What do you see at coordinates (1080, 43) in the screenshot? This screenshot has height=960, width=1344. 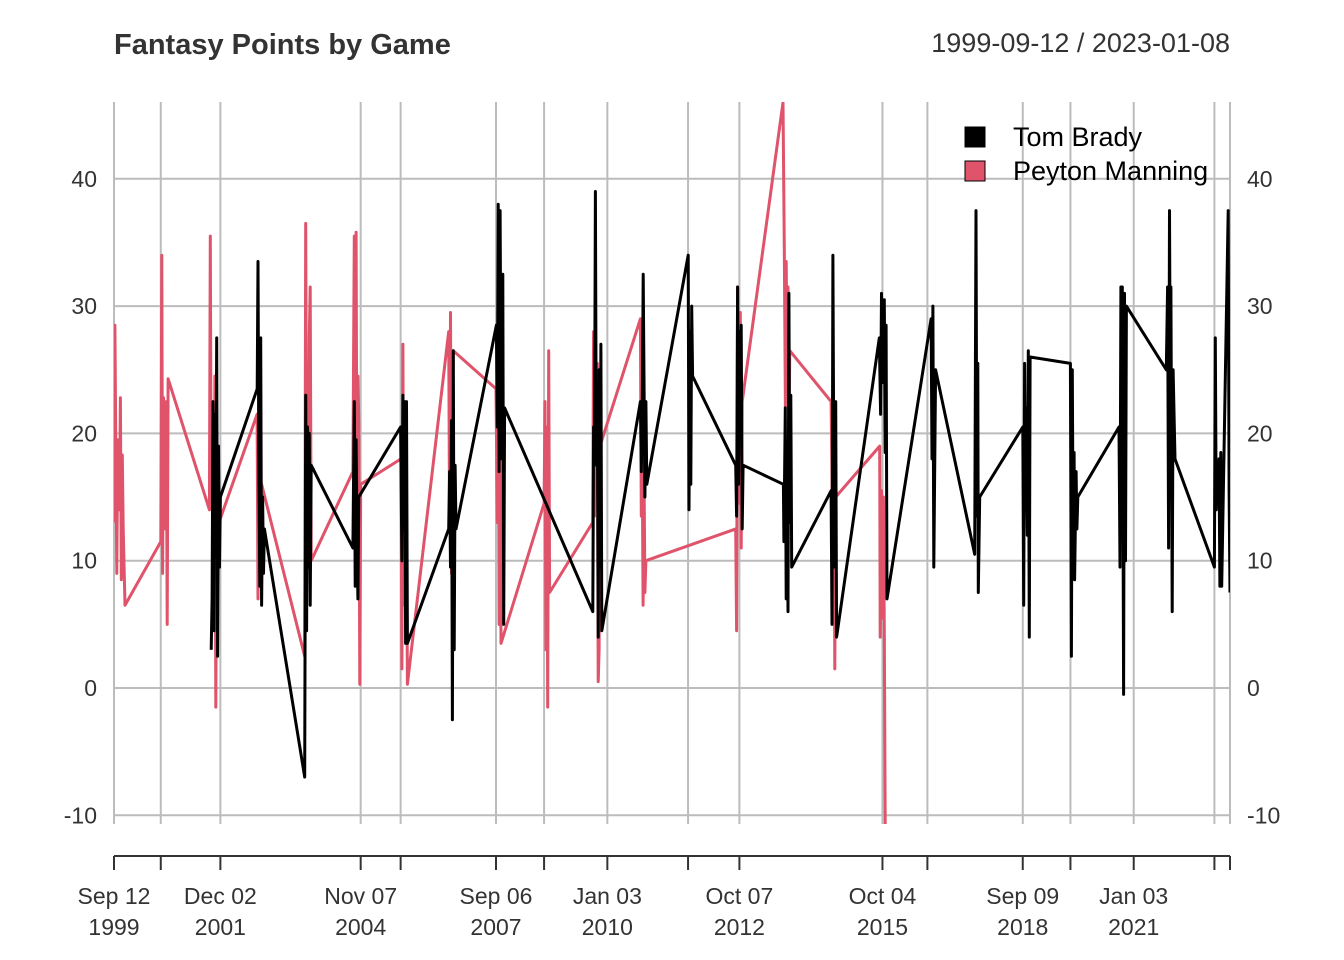 I see `date-range-label: 1999-09-12 / 2023-01-08` at bounding box center [1080, 43].